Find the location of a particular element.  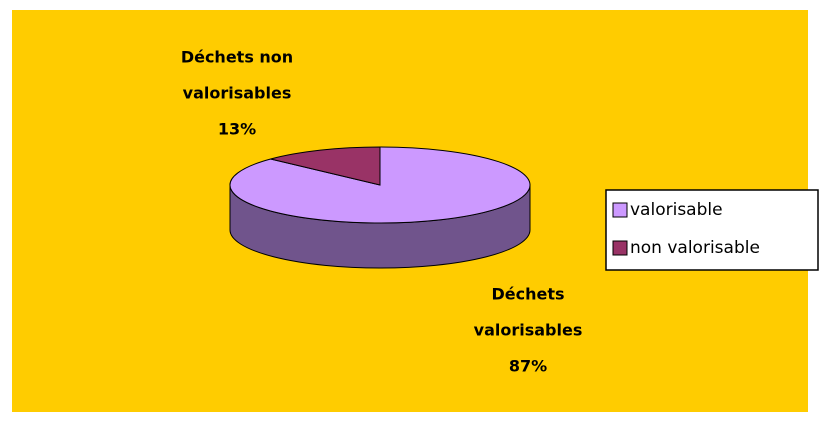

data-label-name: Déchets non is located at coordinates (237, 57).